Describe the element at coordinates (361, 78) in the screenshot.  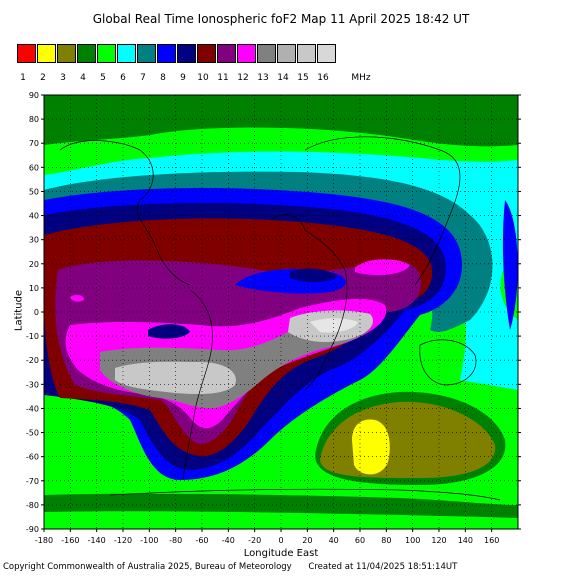
I see `legend-unit: MHz` at that location.